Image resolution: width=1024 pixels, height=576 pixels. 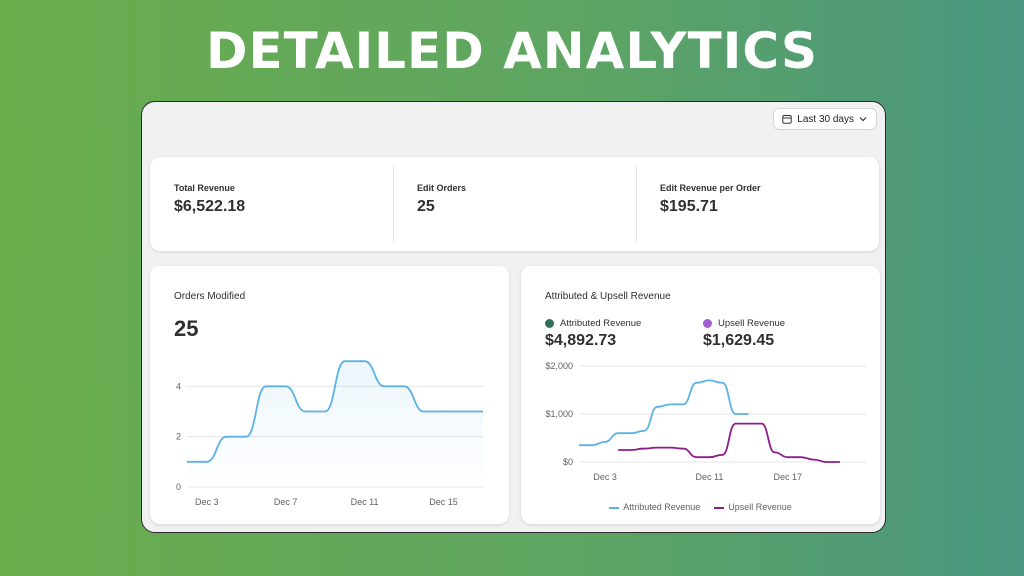 What do you see at coordinates (559, 414) in the screenshot?
I see `y-tick-label: $1,000` at bounding box center [559, 414].